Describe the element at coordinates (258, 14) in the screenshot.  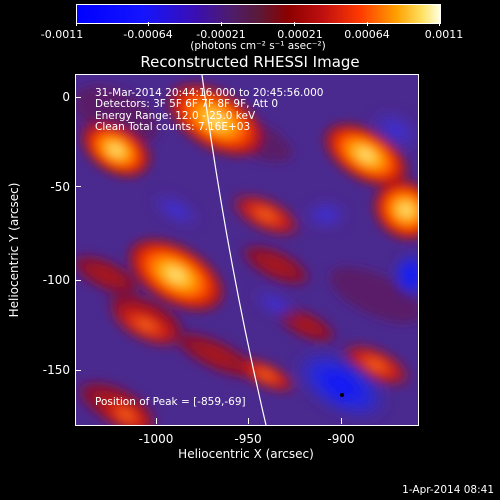
I see `colorbar` at that location.